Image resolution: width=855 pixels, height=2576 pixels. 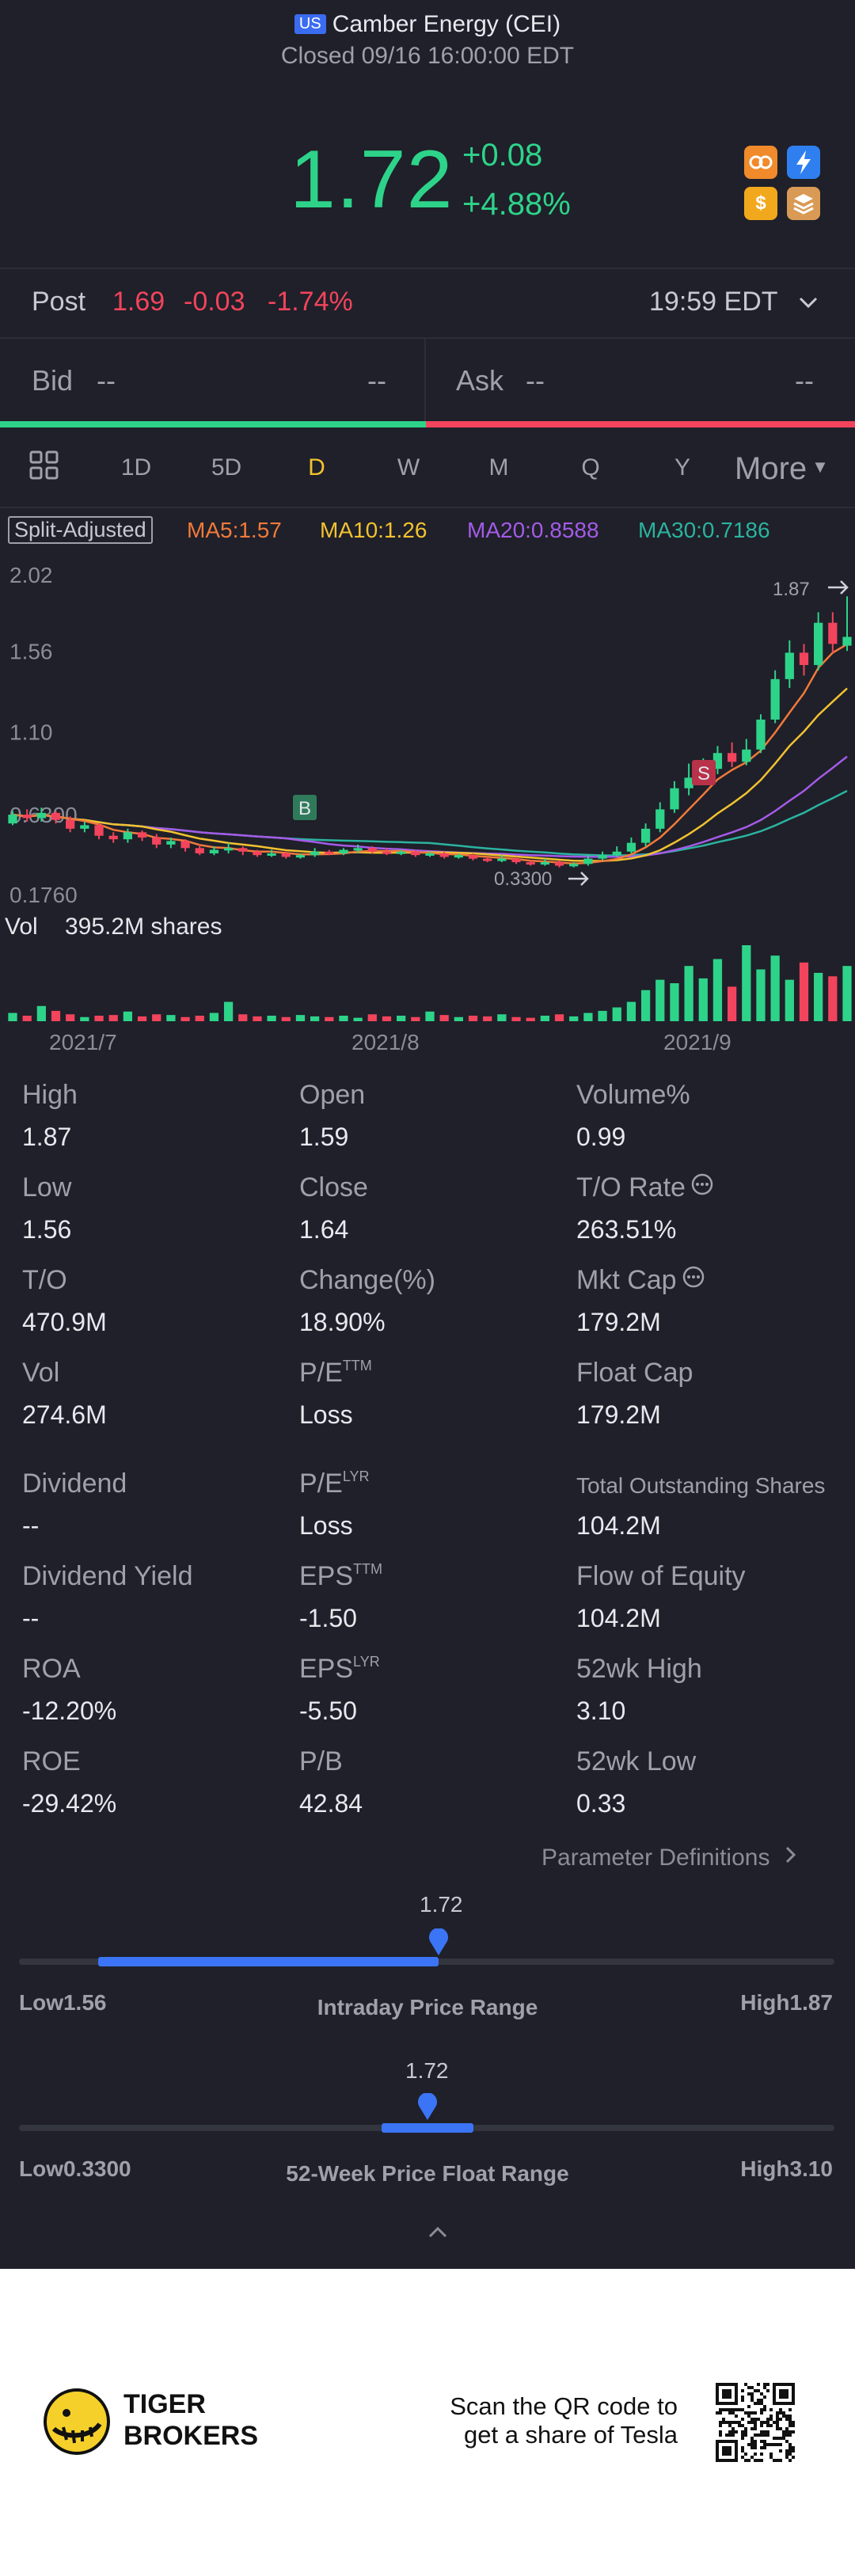 I want to click on flash-trade-icon, so click(x=803, y=162).